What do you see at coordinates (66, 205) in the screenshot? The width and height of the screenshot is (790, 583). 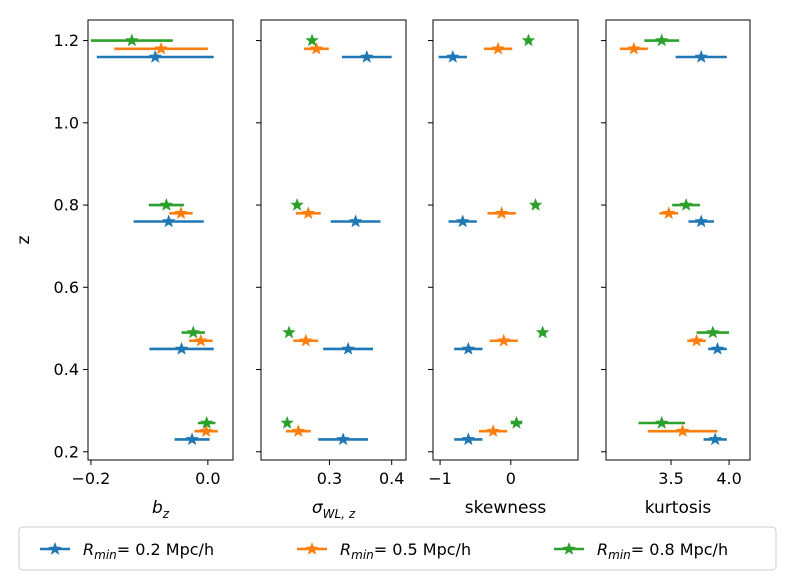 I see `y-tick-label: 0.8` at bounding box center [66, 205].